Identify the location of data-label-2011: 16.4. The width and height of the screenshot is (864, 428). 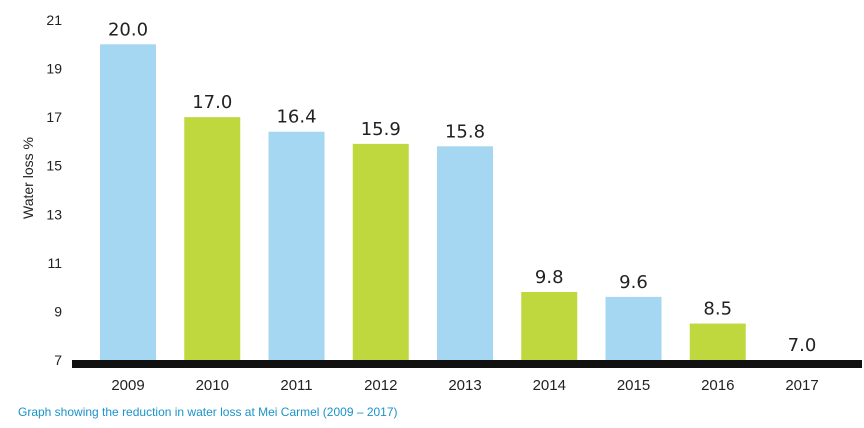
(296, 117).